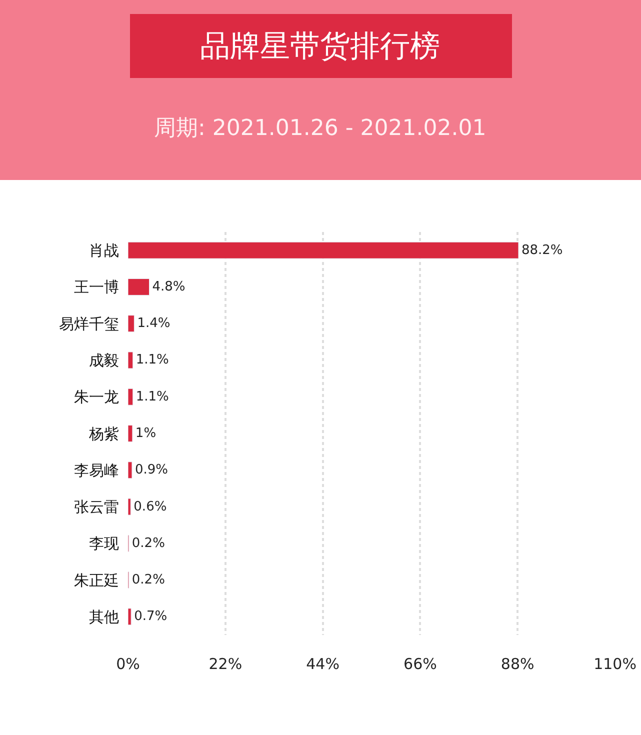  I want to click on y-tick-label: 肖战, so click(104, 251).